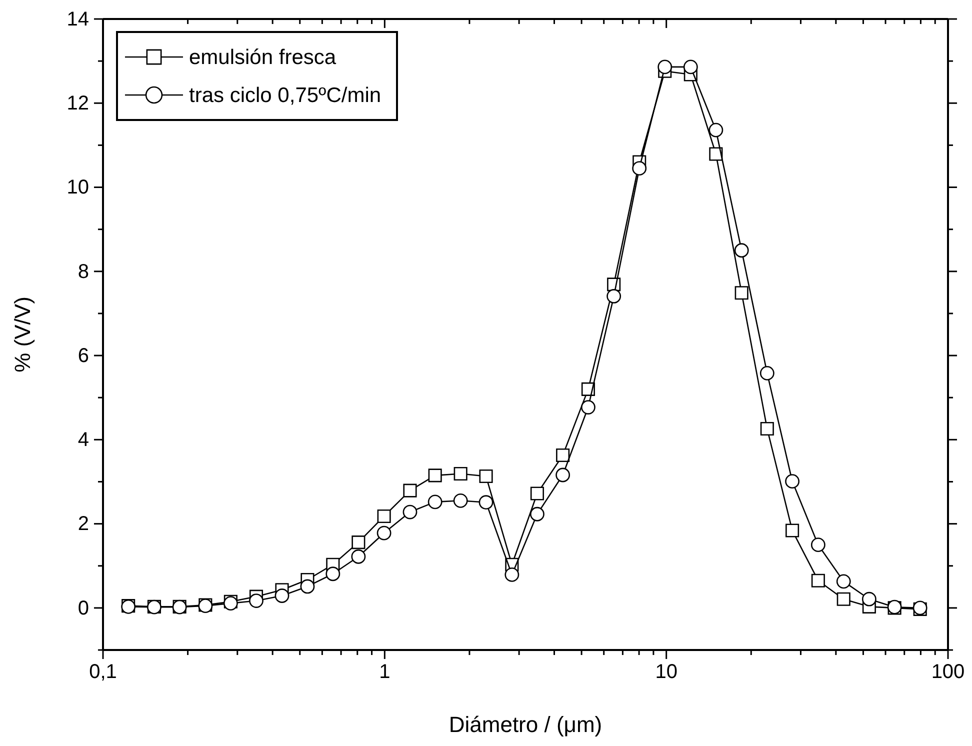 The width and height of the screenshot is (972, 746). What do you see at coordinates (103, 672) in the screenshot?
I see `x-tick-label: 0,1` at bounding box center [103, 672].